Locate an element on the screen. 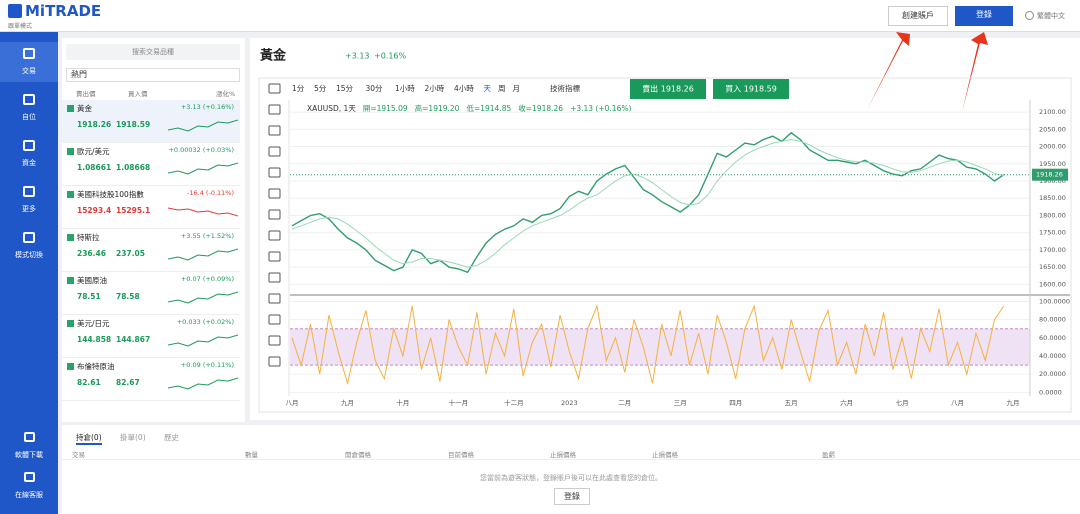 The image size is (1080, 514). x-tick-label: 十月 is located at coordinates (402, 402).